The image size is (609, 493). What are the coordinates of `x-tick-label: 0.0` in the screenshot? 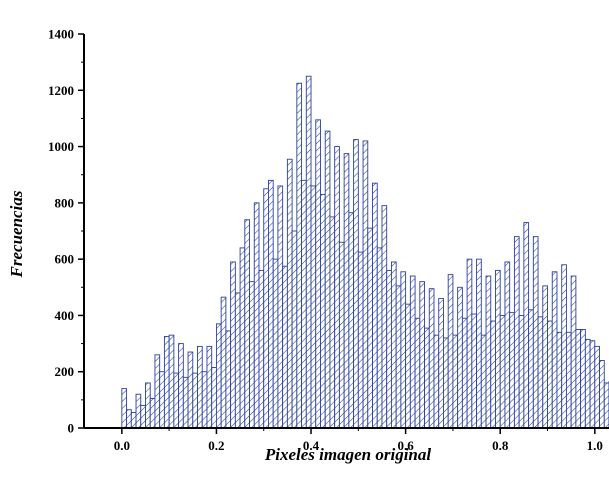 It's located at (122, 445).